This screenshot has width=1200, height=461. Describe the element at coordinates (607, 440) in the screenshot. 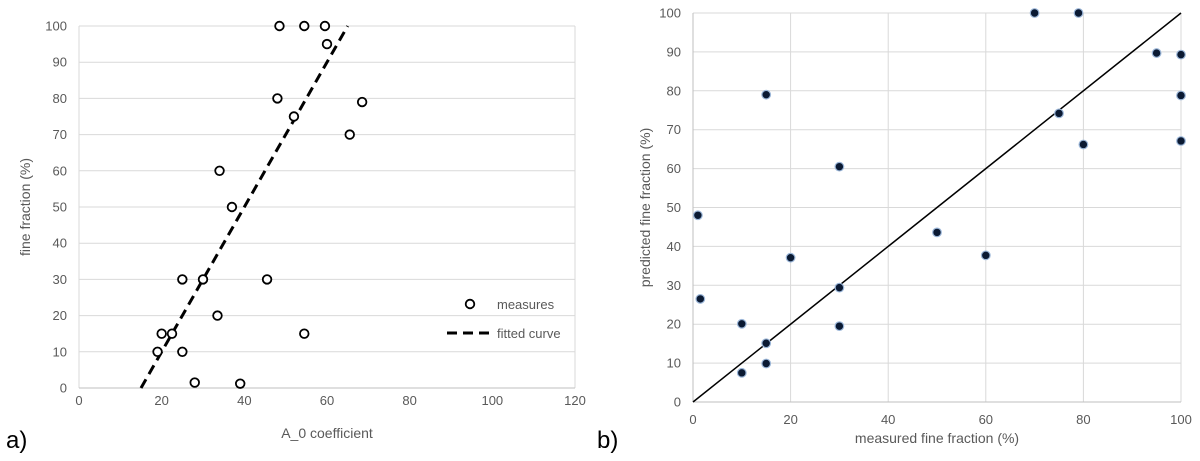

I see `panel-label: b)` at that location.